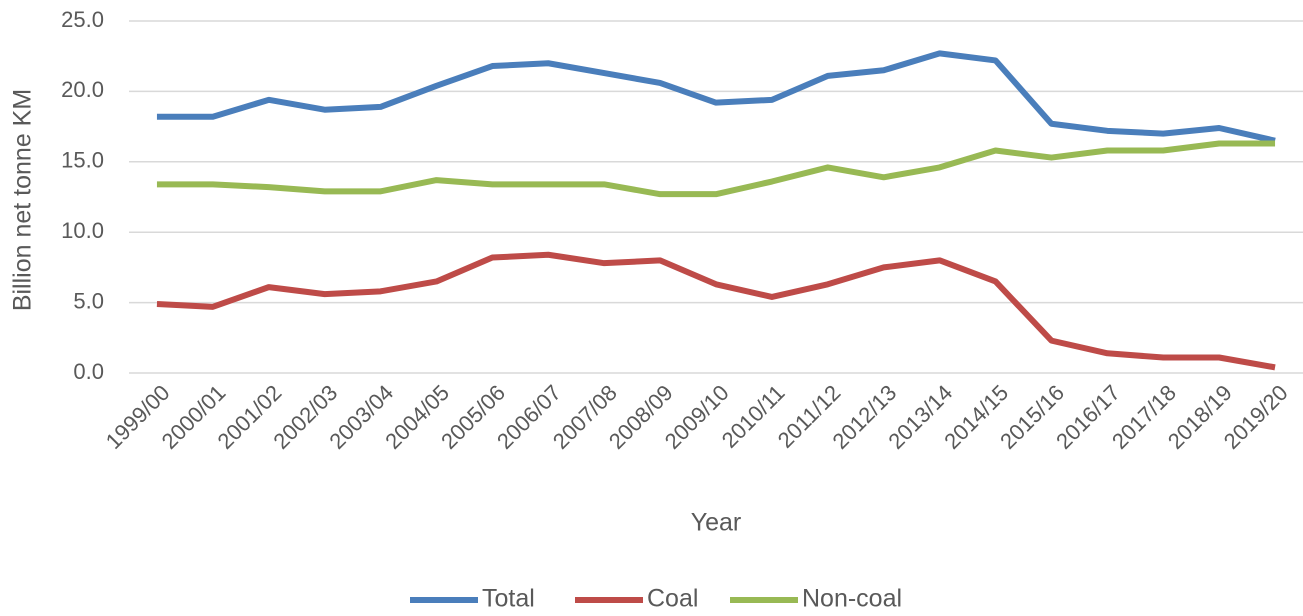  I want to click on legend-label: Non-coal, so click(852, 599).